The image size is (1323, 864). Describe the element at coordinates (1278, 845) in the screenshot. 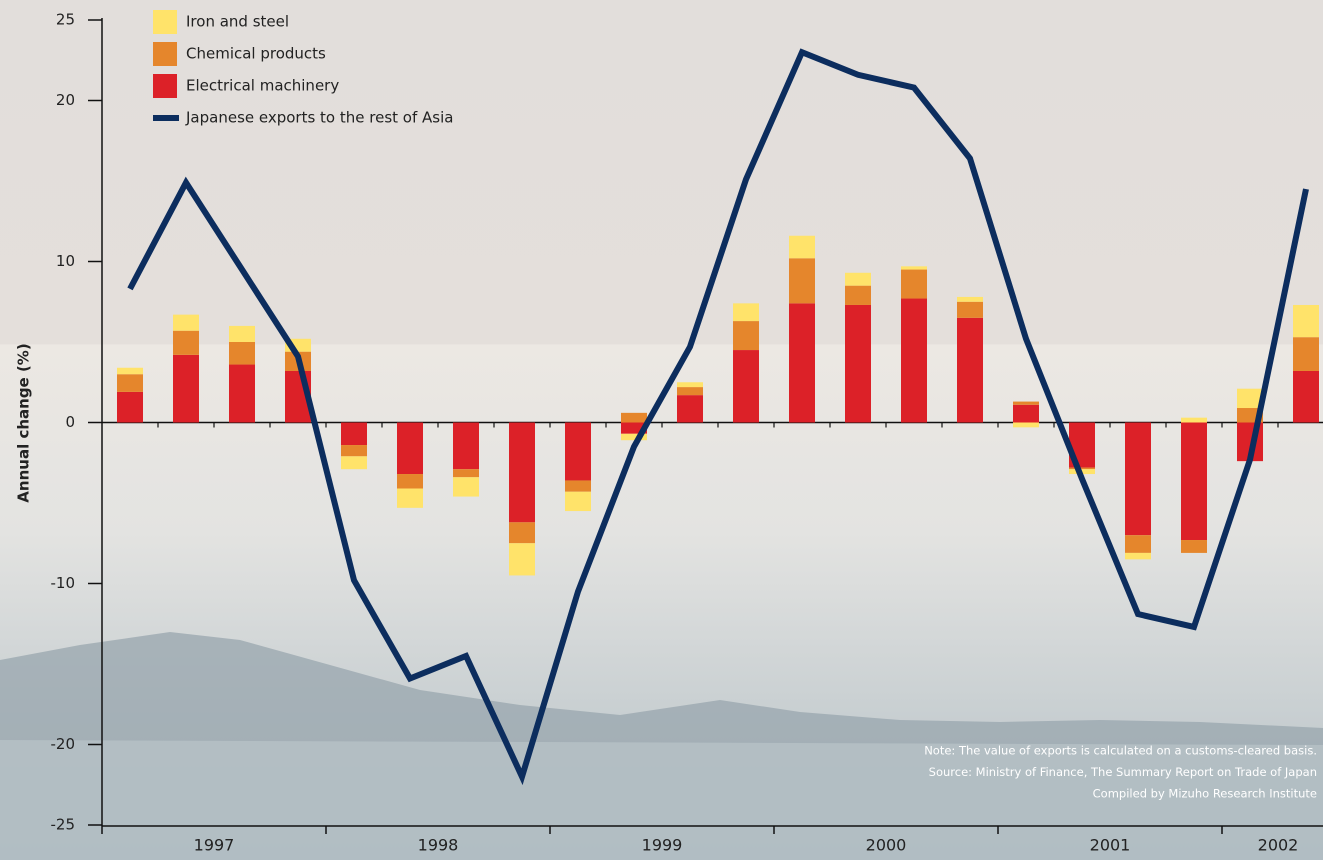

I see `year-label: 2002` at that location.